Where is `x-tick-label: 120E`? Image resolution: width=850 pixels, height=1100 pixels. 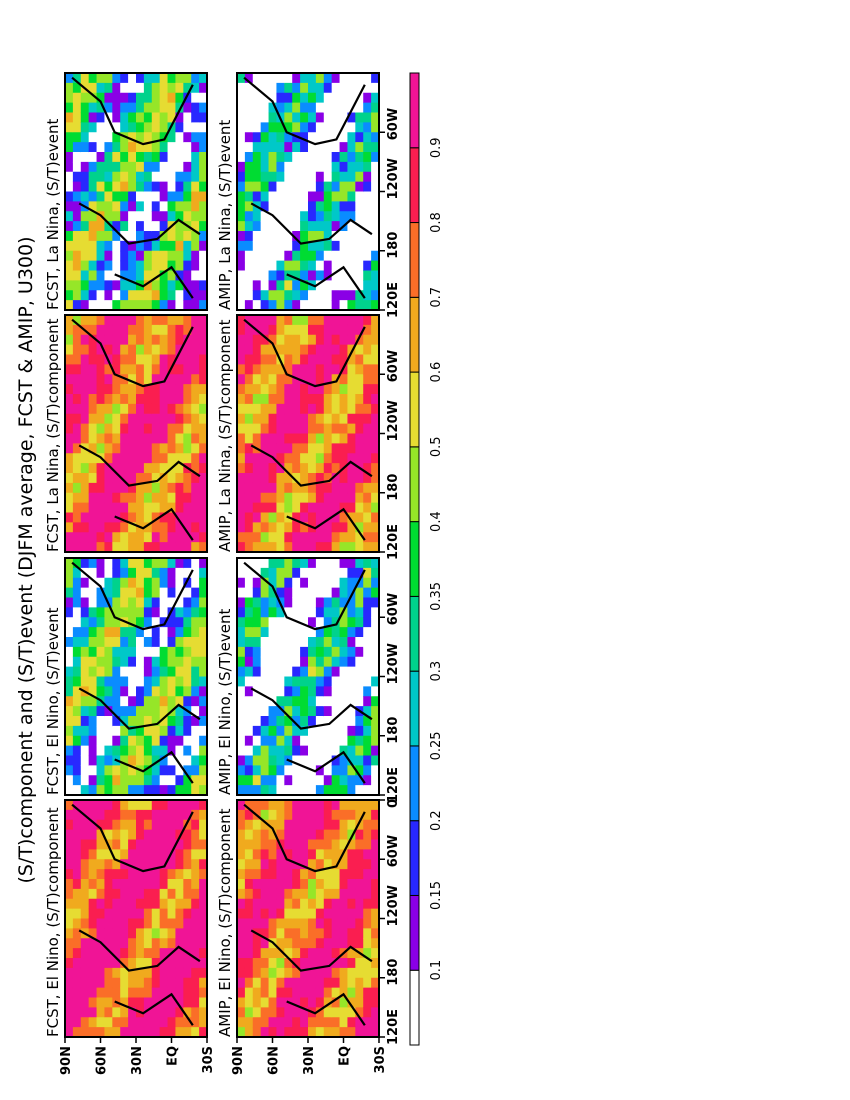
x-tick-label: 120E is located at coordinates (393, 542).